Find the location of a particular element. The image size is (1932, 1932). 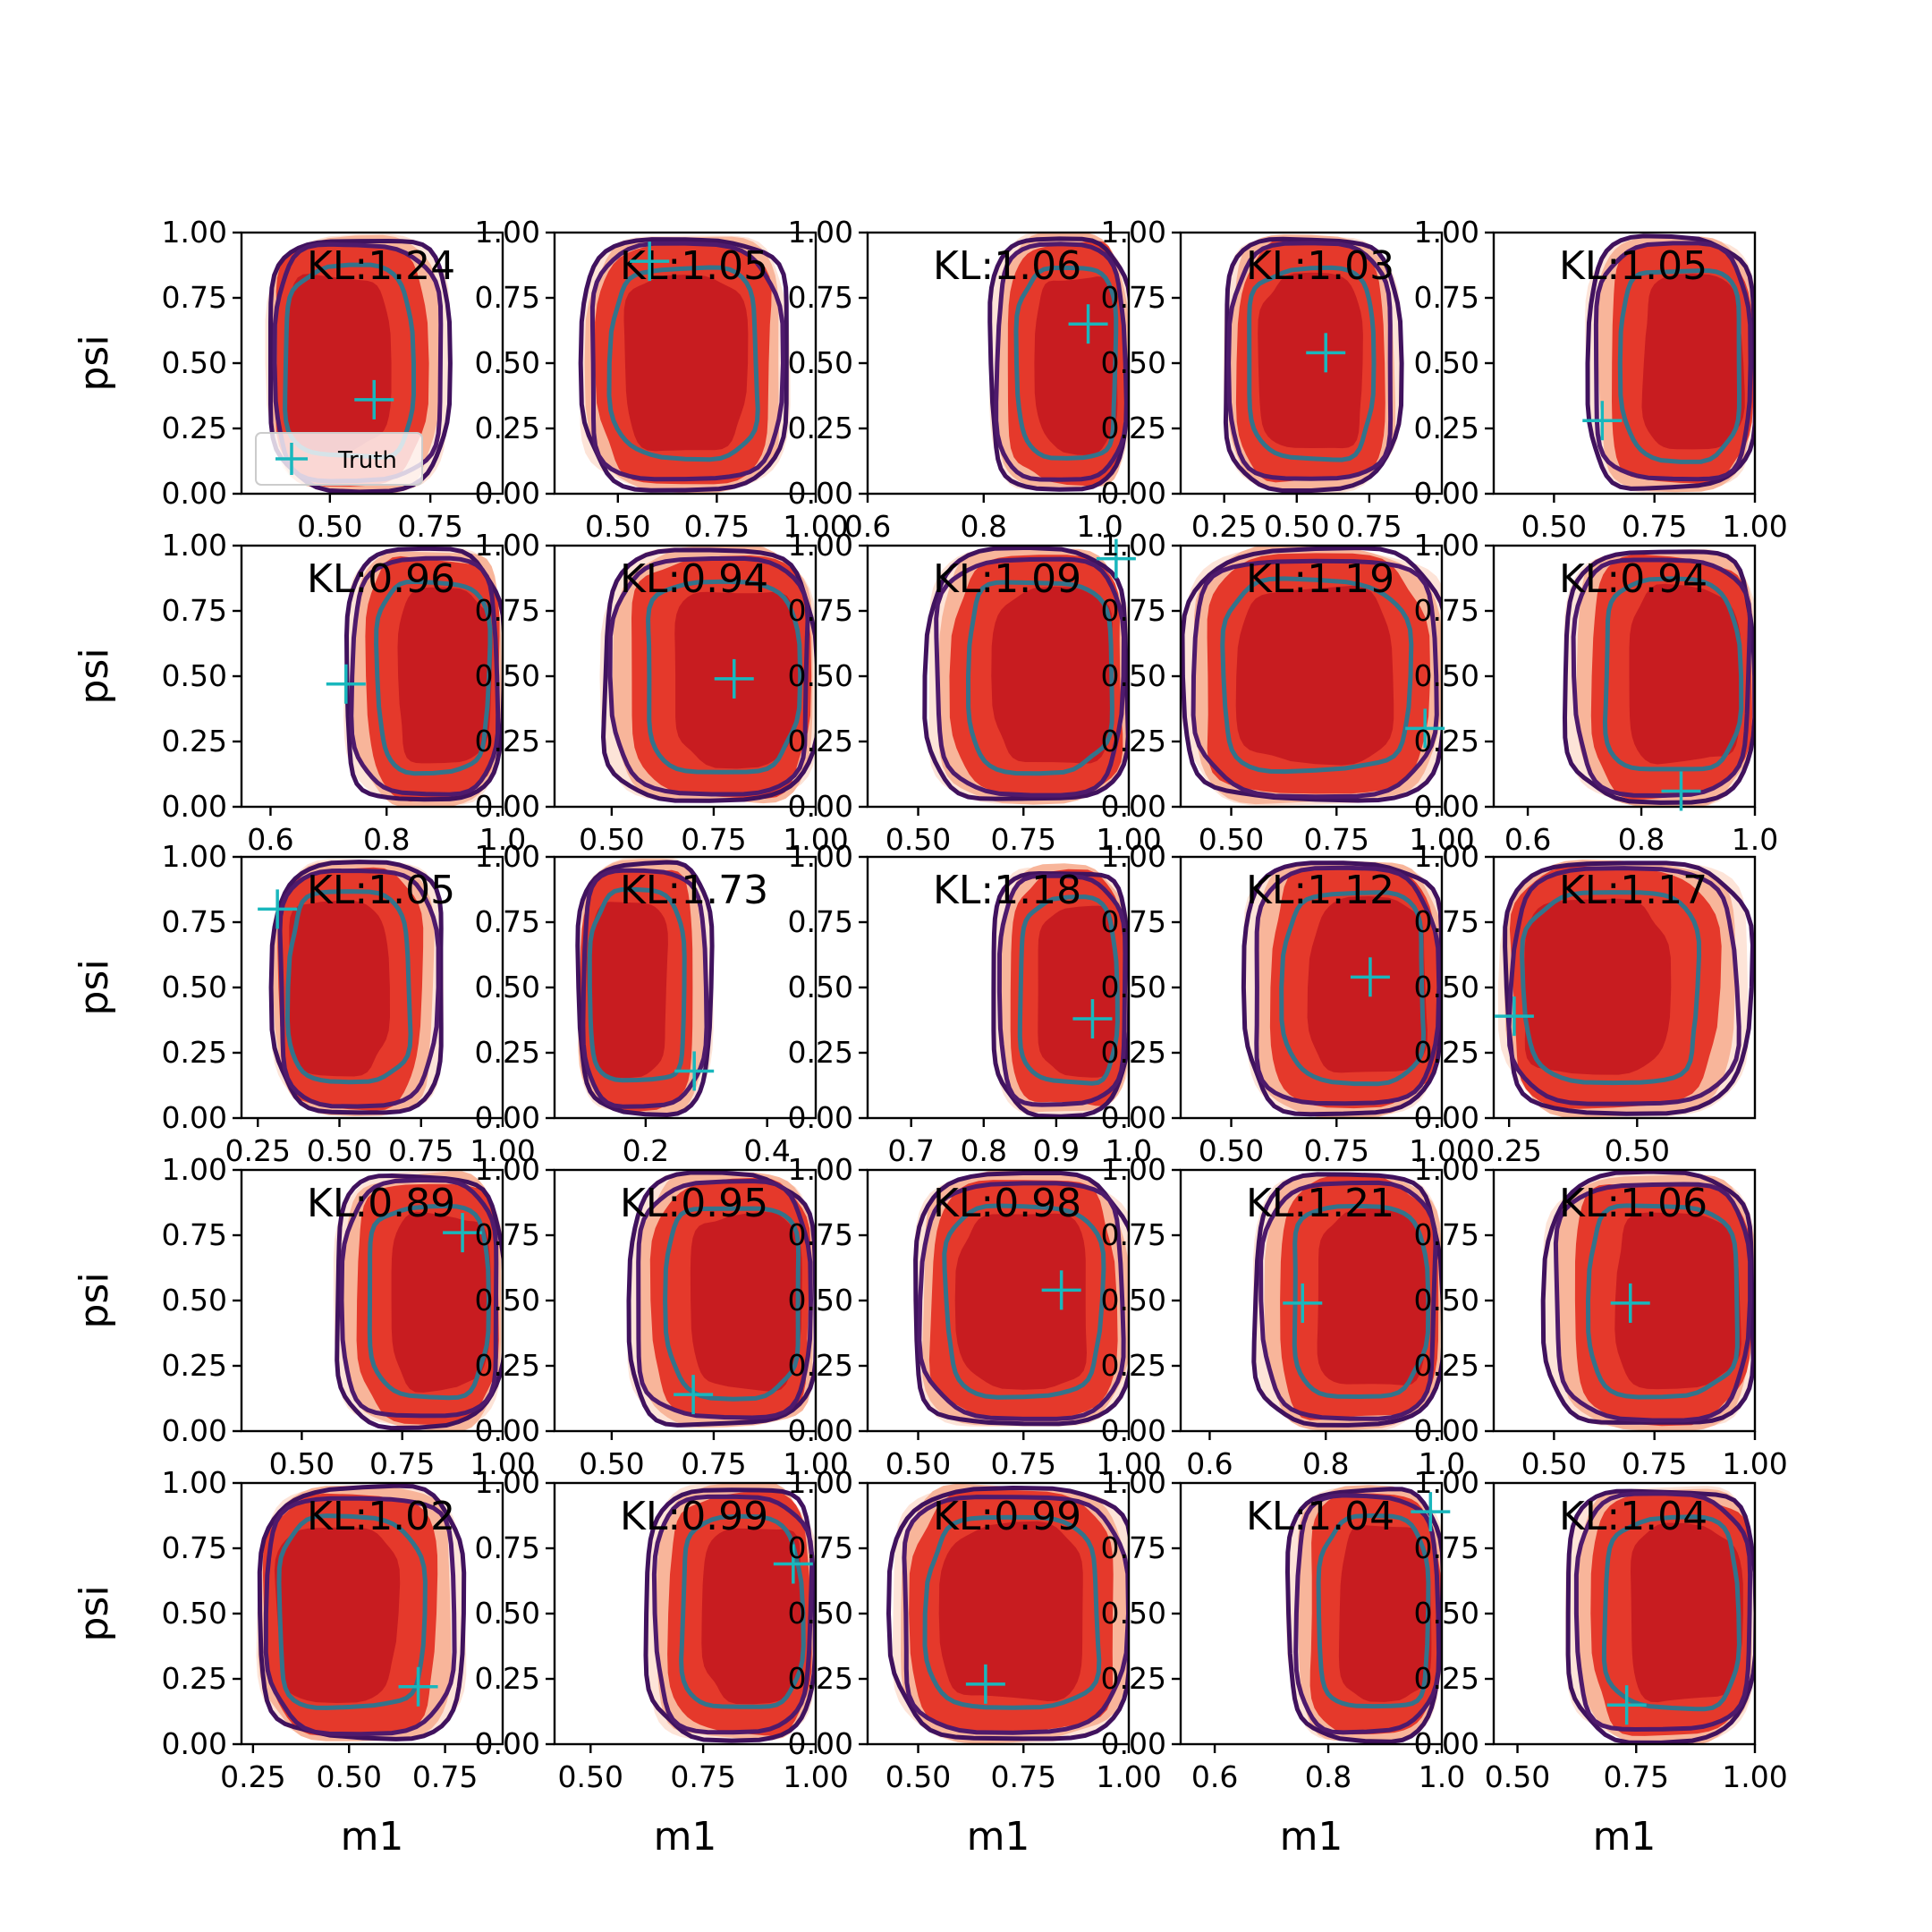

panel-24: 0.00 0.25 0.50 0.75 1.00 0.6 0.8 1.0 KL:1.04 m1 is located at coordinates (1283, 1662).